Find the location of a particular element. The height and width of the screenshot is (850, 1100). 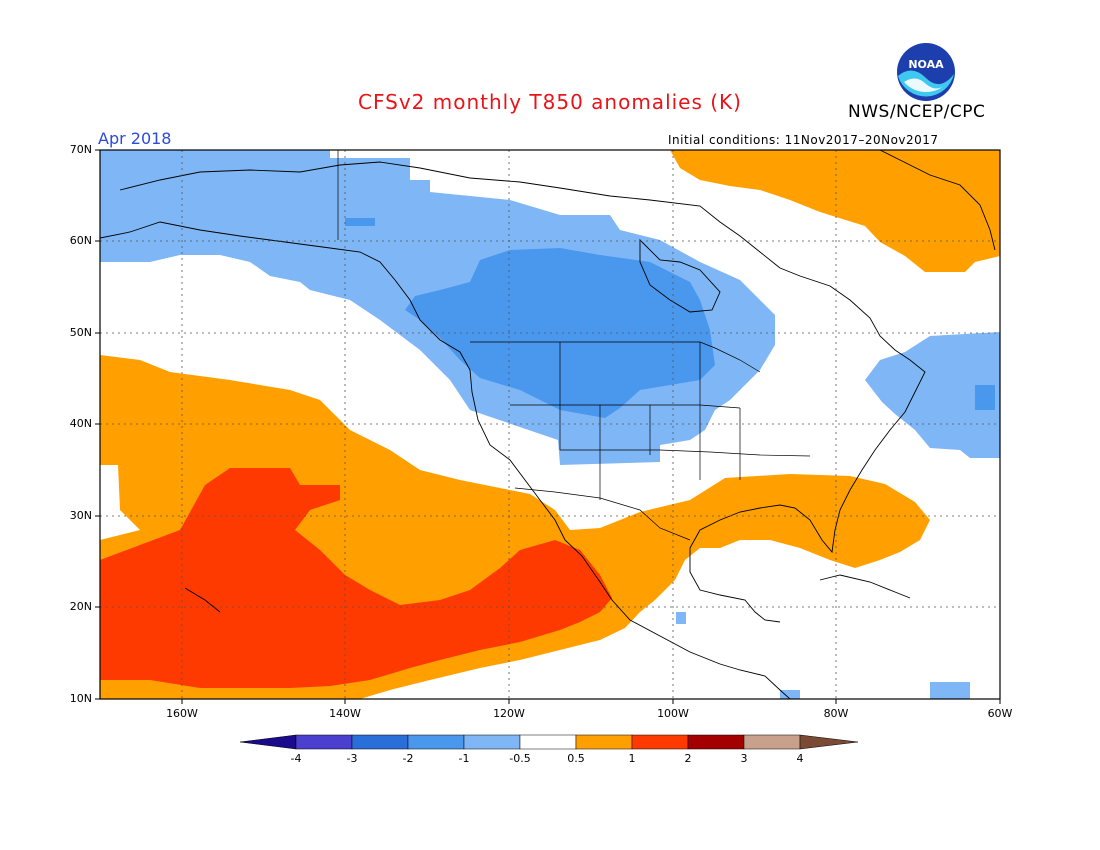

lon-label-80w: 80W is located at coordinates (836, 713).